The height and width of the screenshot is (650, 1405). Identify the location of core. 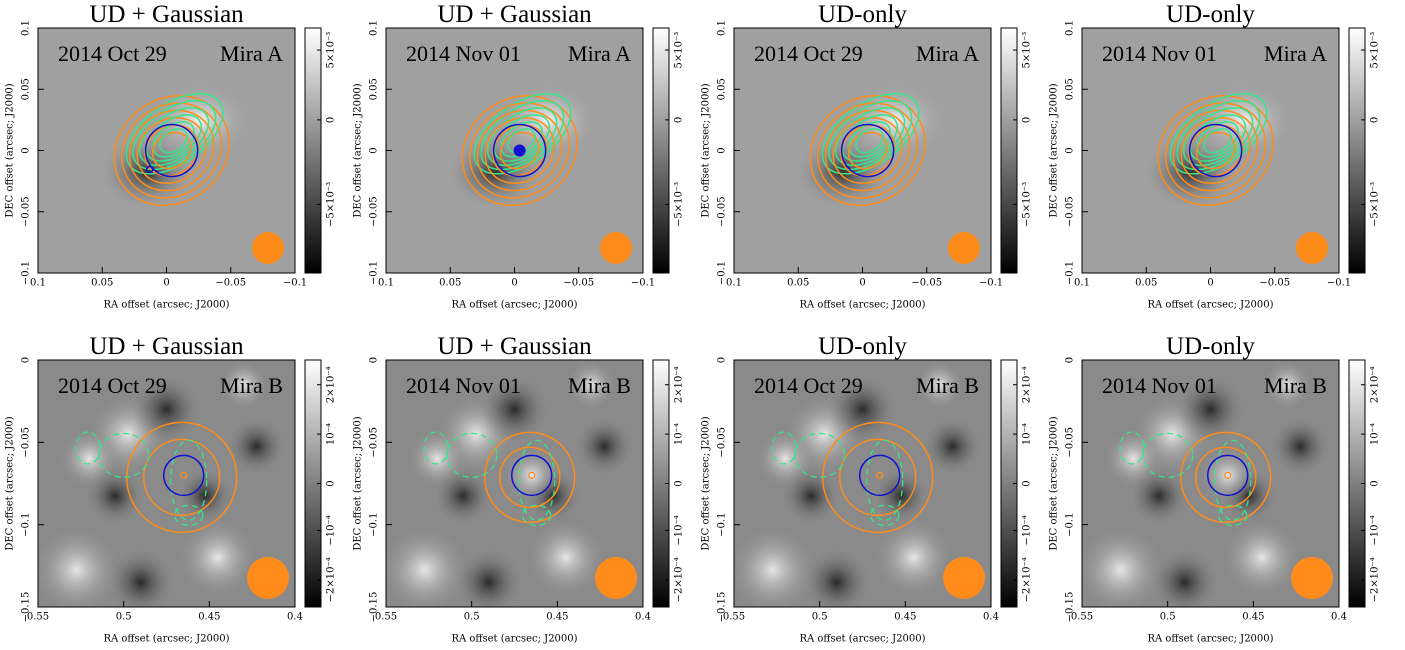
(149, 169).